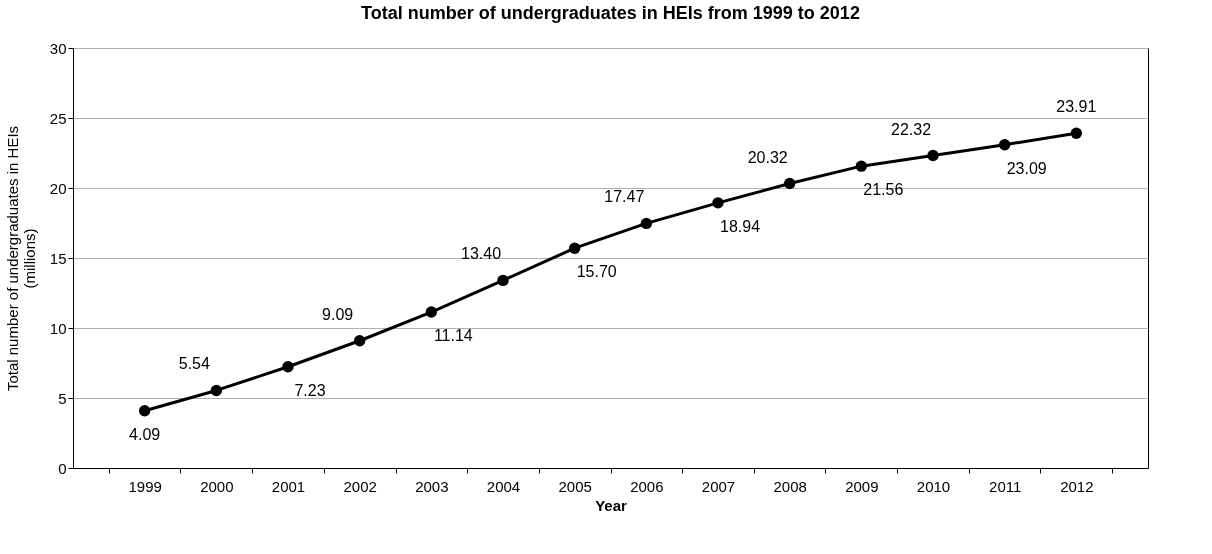 This screenshot has height=554, width=1212. Describe the element at coordinates (718, 486) in the screenshot. I see `x-tick-label: 2007` at that location.